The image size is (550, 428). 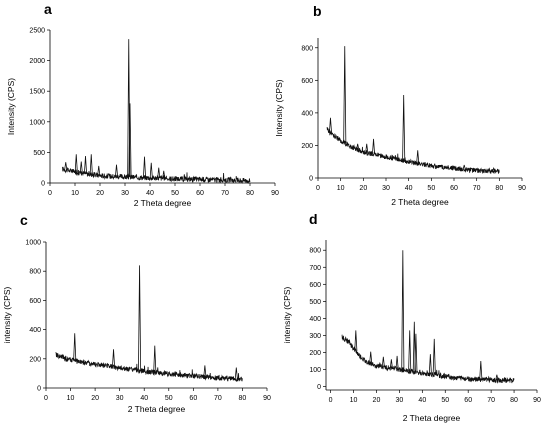 I want to click on y-tick-label: 1500, so click(x=37, y=92).